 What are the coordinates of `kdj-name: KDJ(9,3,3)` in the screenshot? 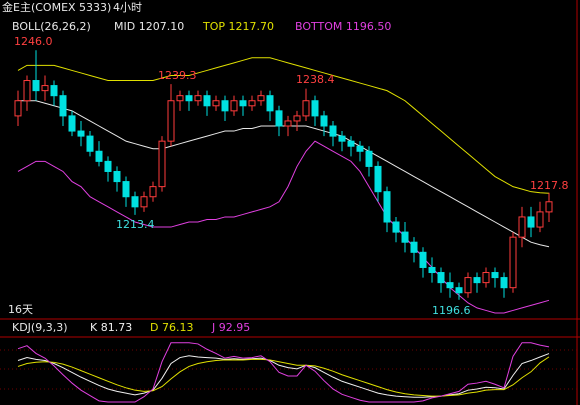 It's located at (40, 327).